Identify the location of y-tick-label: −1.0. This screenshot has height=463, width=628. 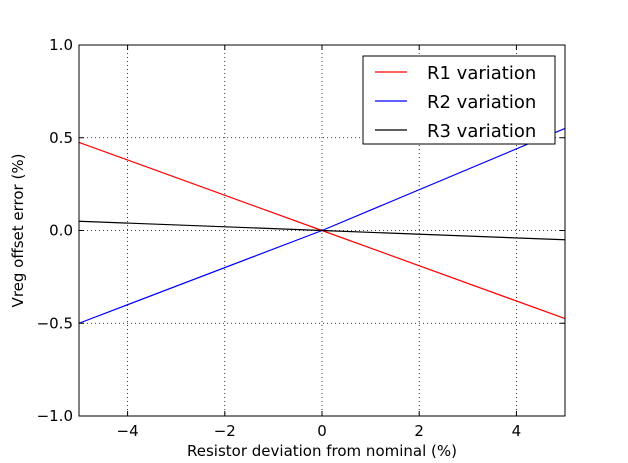
(55, 416).